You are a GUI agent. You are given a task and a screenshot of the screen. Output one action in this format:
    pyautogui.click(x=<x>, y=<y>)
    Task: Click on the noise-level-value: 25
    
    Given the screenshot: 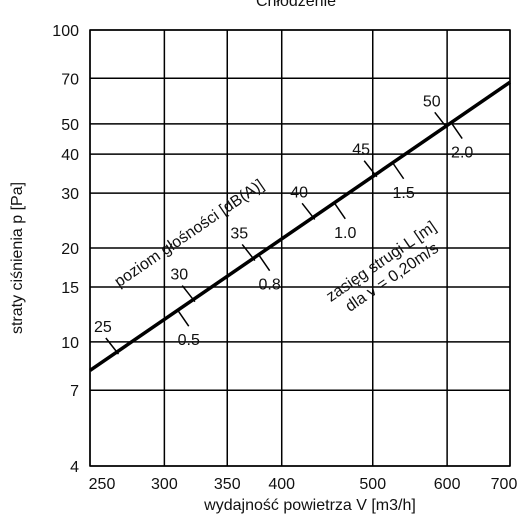 What is the action you would take?
    pyautogui.click(x=103, y=327)
    